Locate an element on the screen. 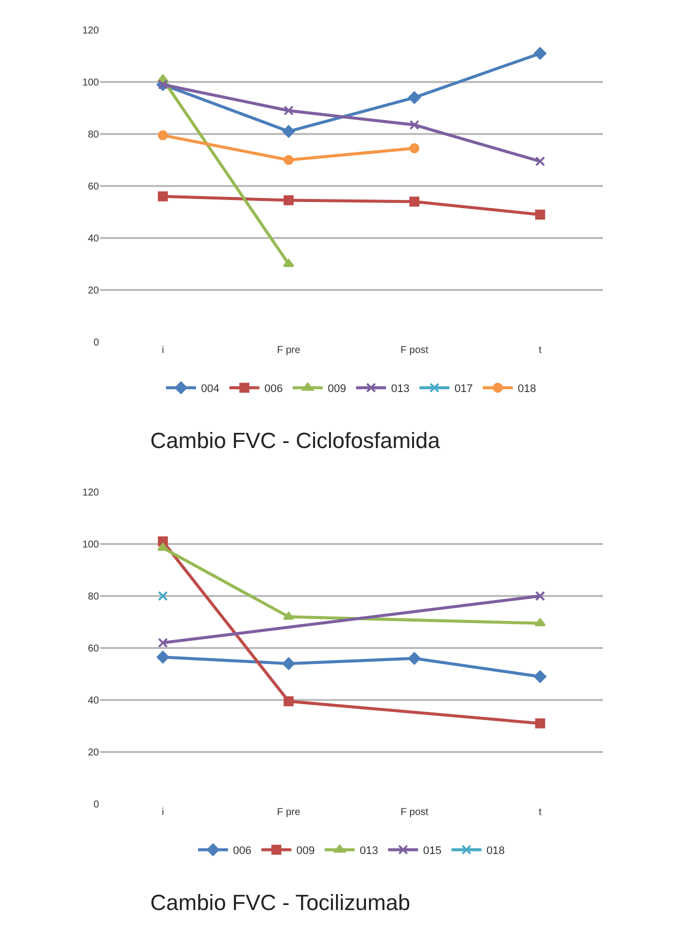 Image resolution: width=683 pixels, height=929 pixels. text: Cambio FVC - Tocilizumab is located at coordinates (280, 903).